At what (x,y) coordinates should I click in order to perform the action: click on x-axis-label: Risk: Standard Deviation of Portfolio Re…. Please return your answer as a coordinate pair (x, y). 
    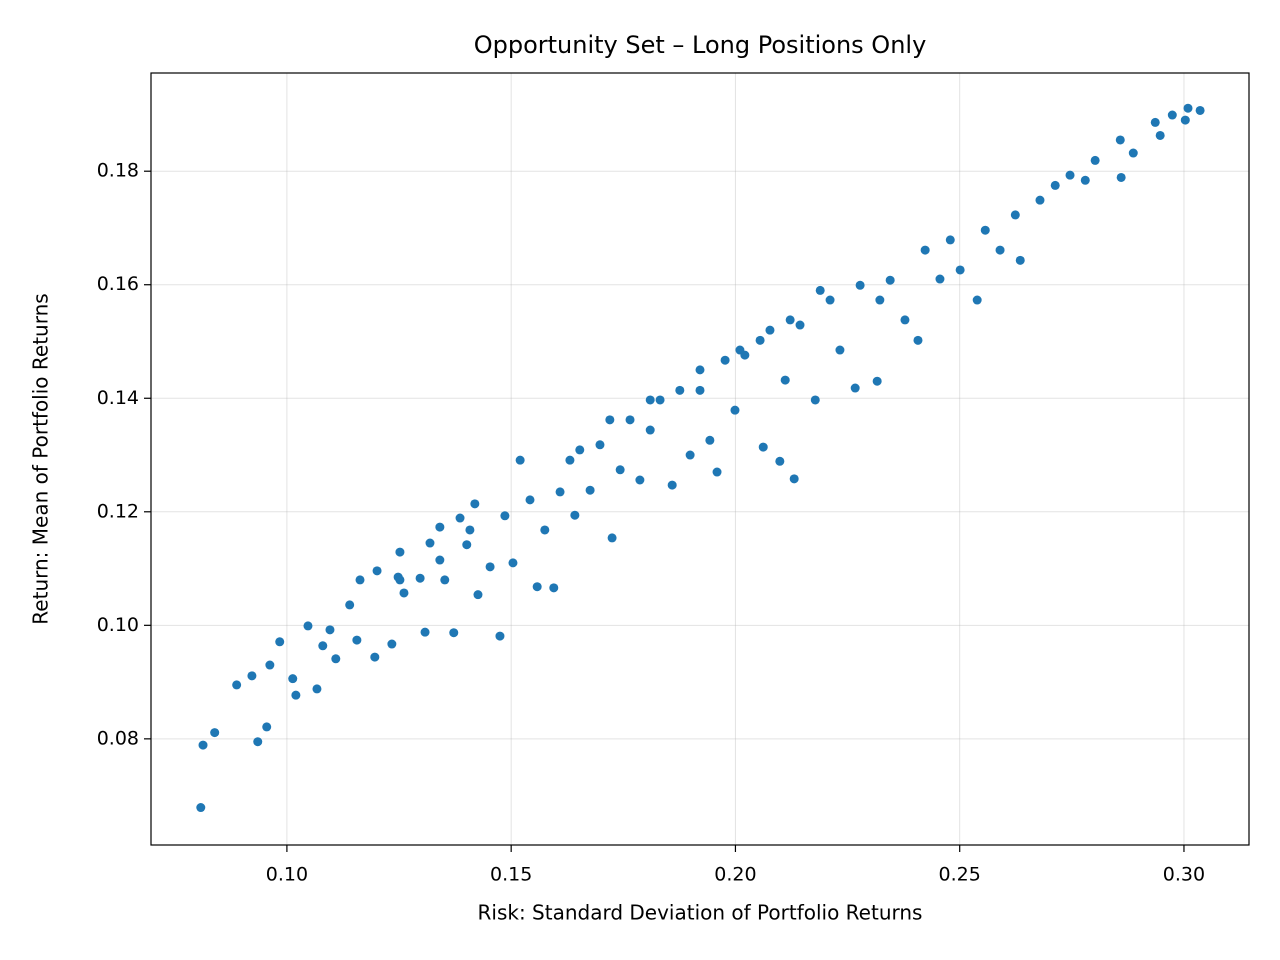
    Looking at the image, I should click on (700, 913).